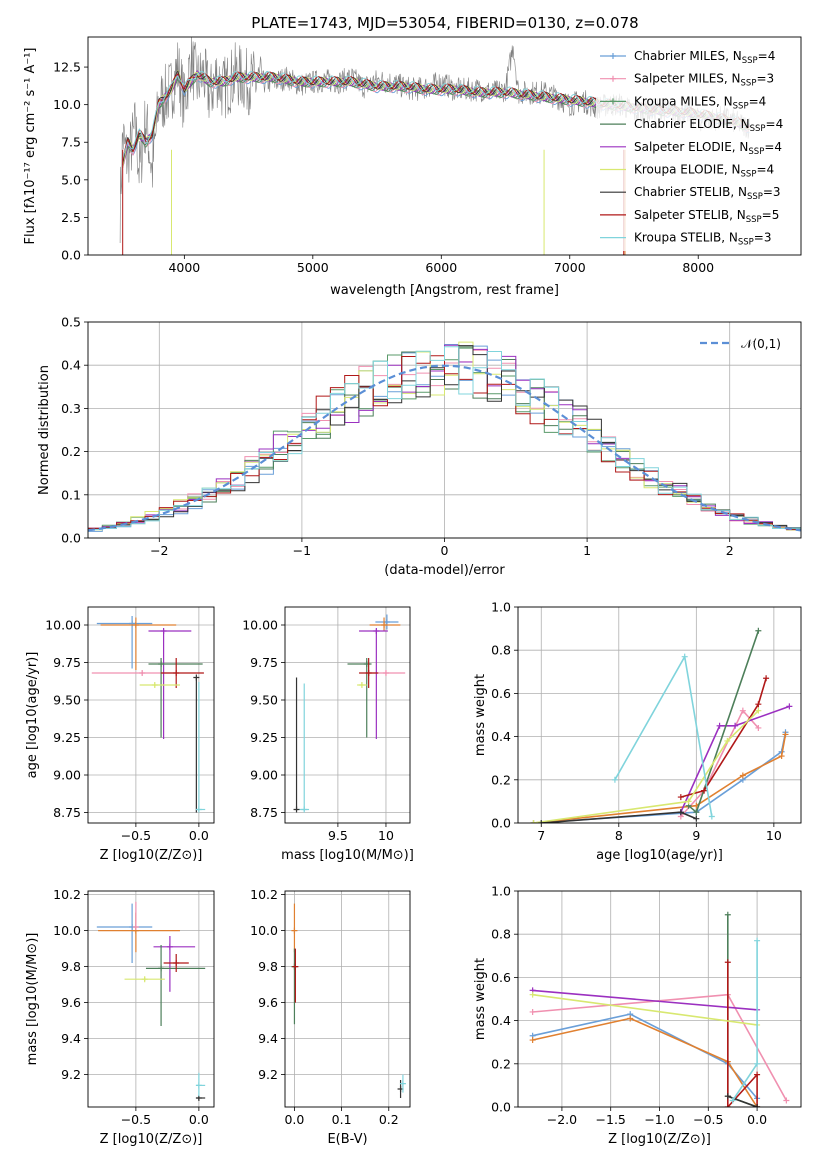 The height and width of the screenshot is (1170, 819). I want to click on histogram-step, so click(444, 442).